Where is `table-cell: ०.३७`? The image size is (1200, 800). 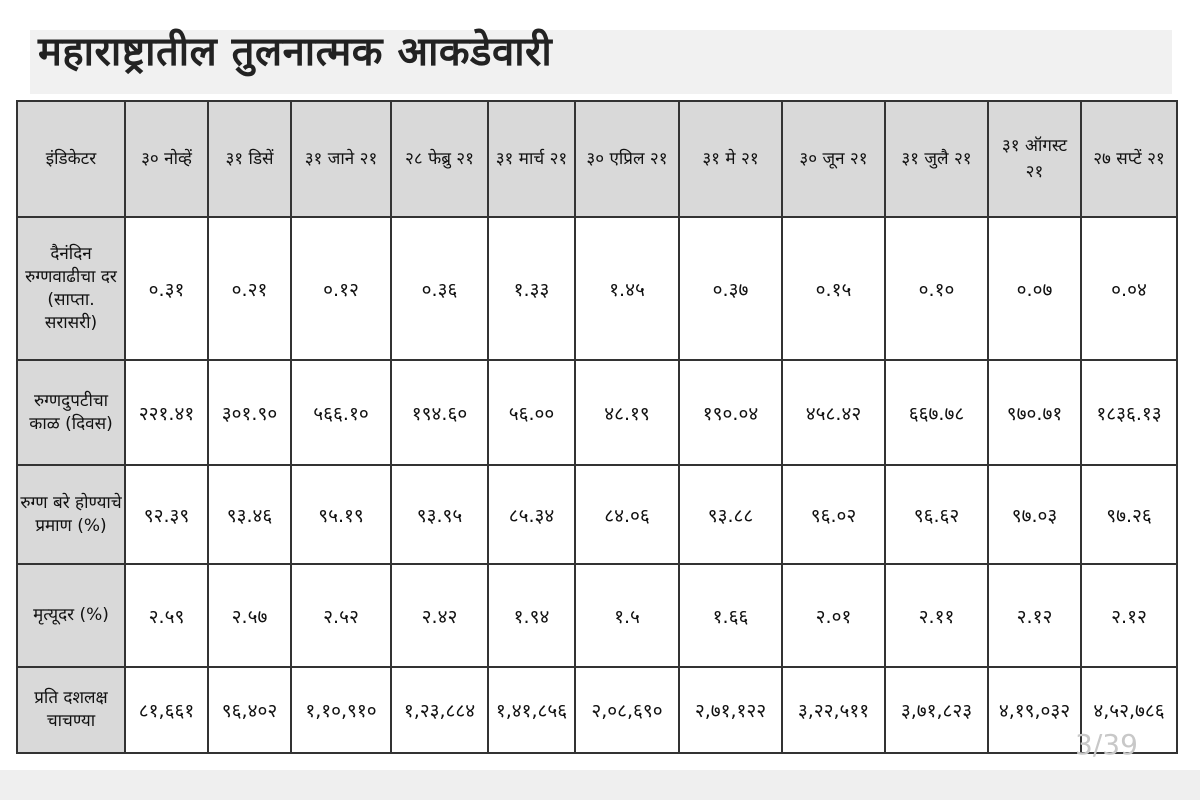 table-cell: ०.३७ is located at coordinates (730, 288).